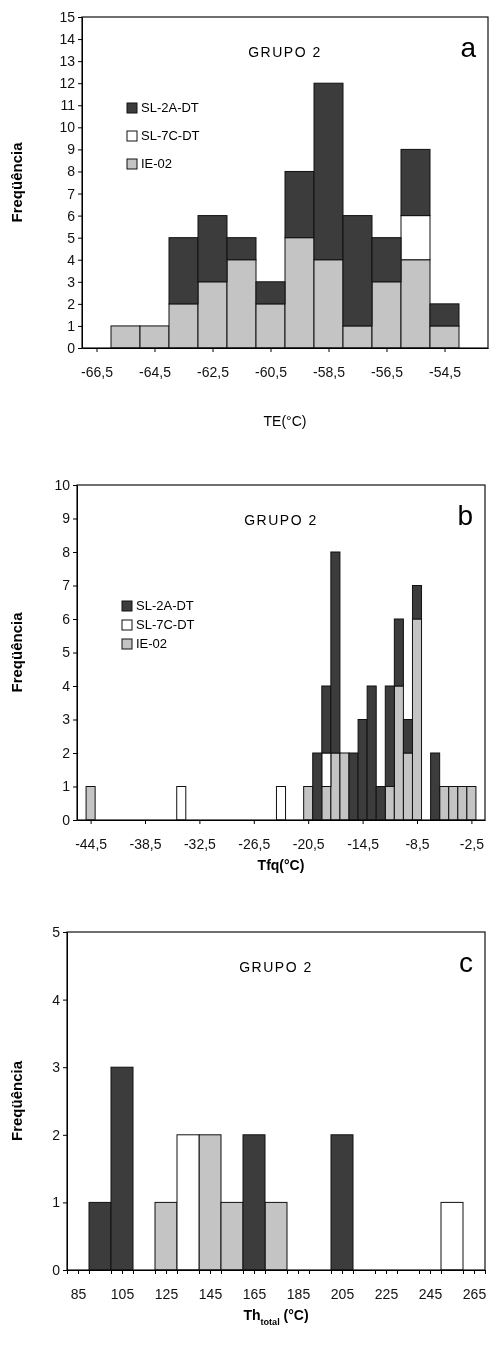  I want to click on x-tick-label: -8,5, so click(417, 844).